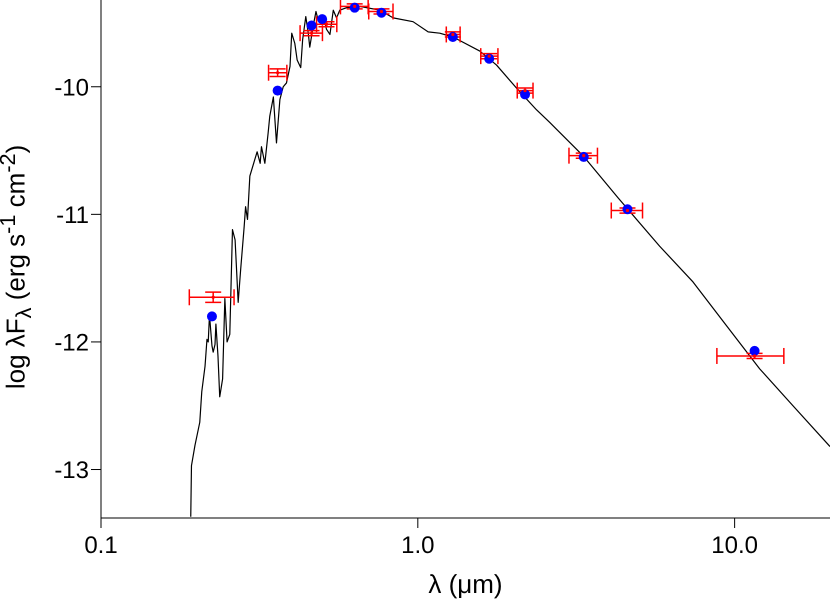 The height and width of the screenshot is (605, 831). What do you see at coordinates (71, 470) in the screenshot?
I see `y-tick-label: -13` at bounding box center [71, 470].